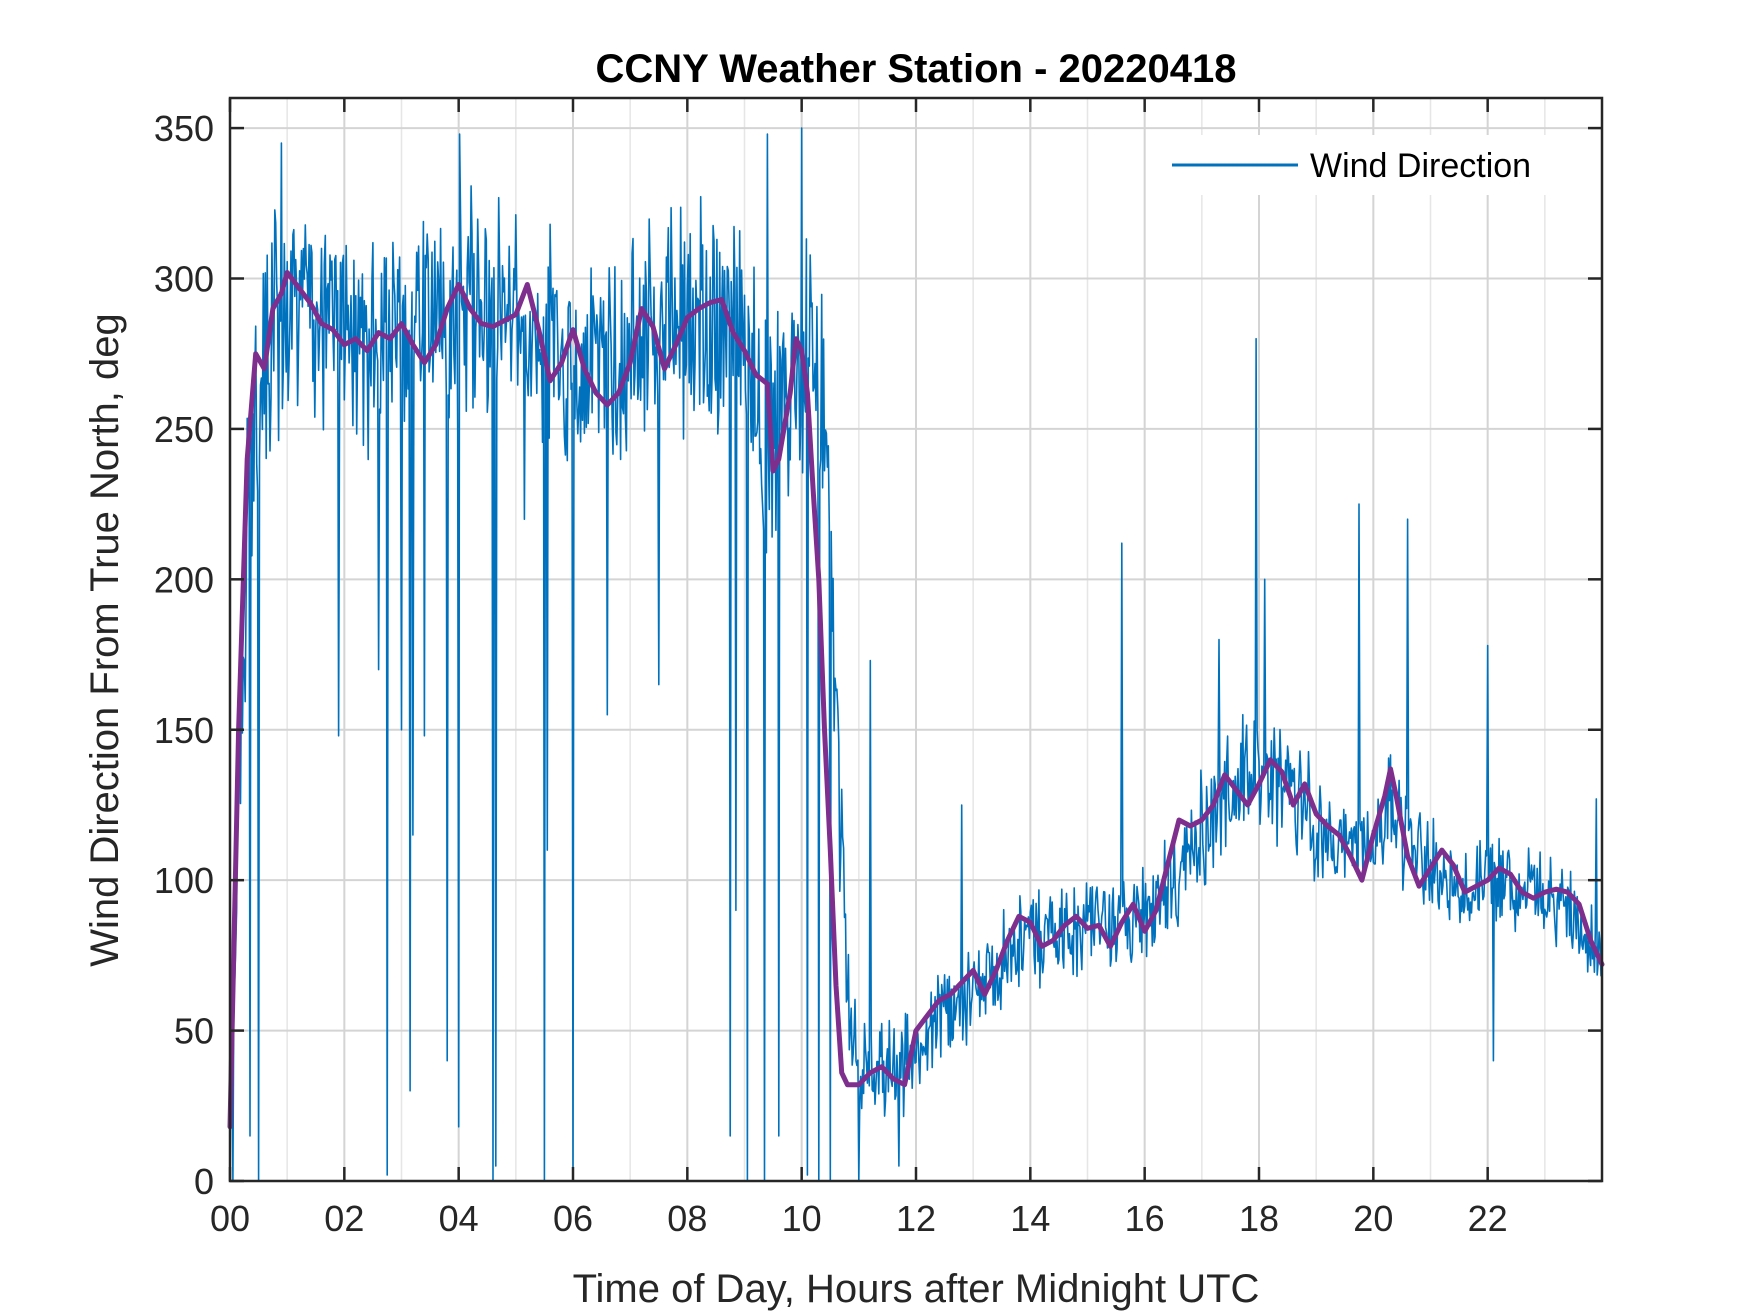  I want to click on x-tick-label: 02, so click(344, 1218).